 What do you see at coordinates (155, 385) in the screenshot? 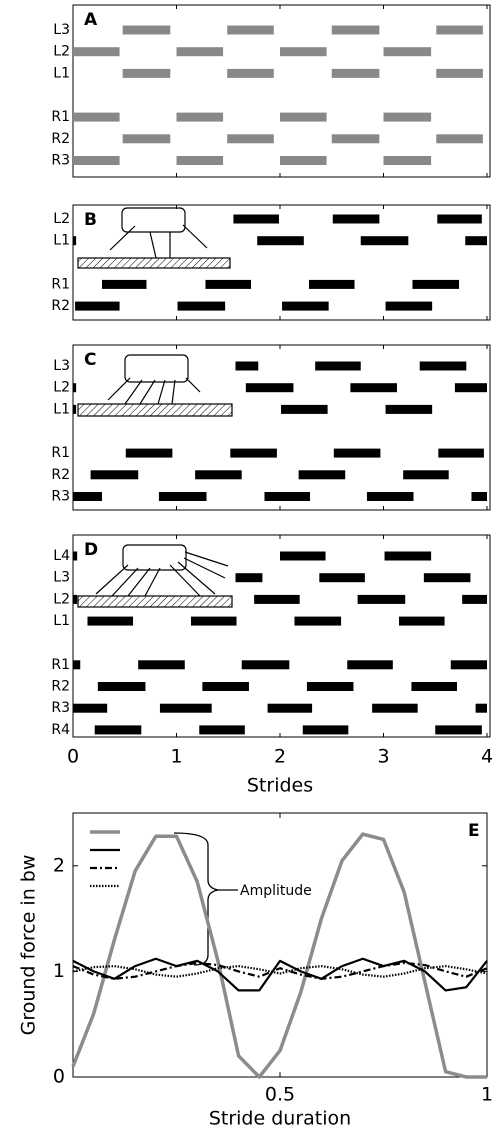
I see `inset-c` at bounding box center [155, 385].